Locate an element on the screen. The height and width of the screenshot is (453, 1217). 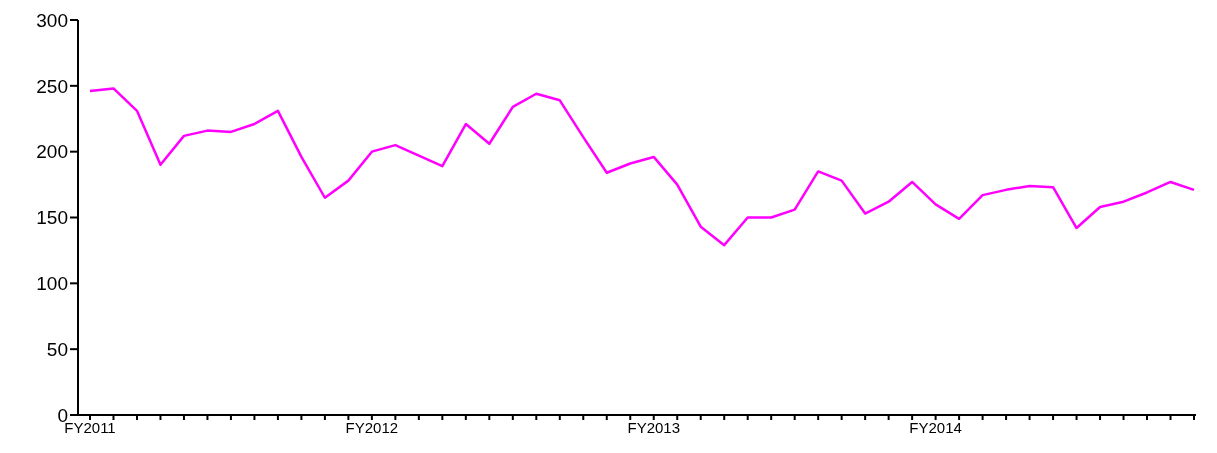
y-tick-label: 100 is located at coordinates (52, 284).